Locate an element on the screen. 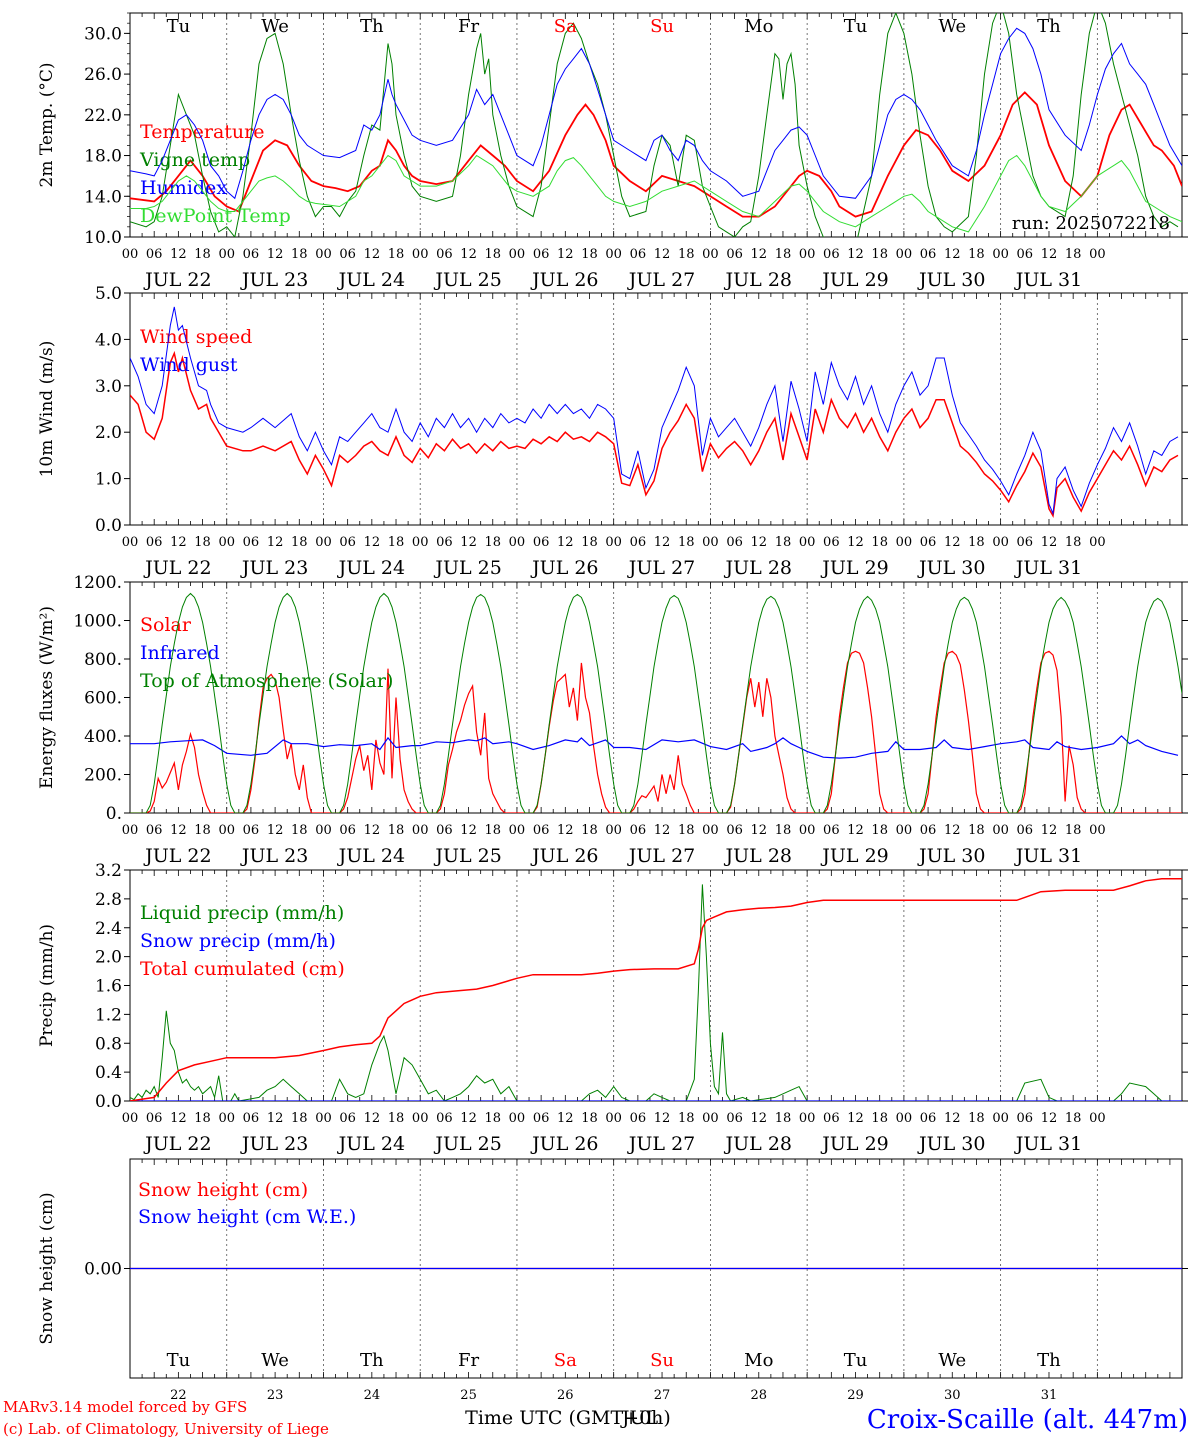 This screenshot has height=1440, width=1194. day-number-label: 24 is located at coordinates (372, 1395).